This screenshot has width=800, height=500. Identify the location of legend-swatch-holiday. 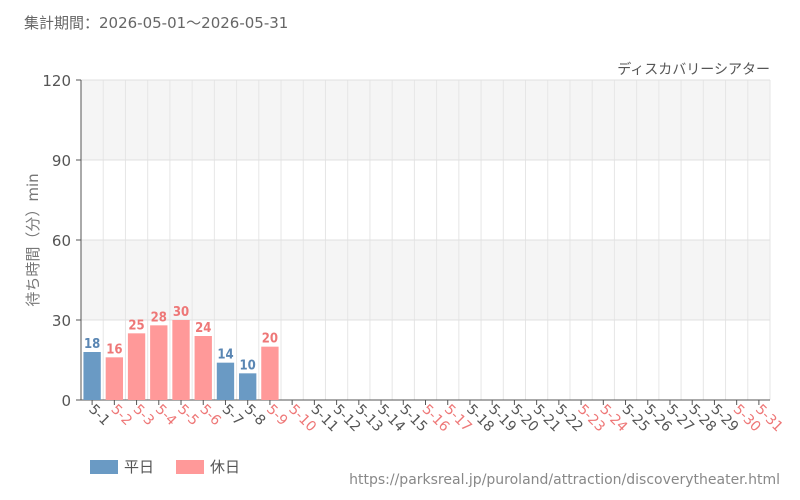
(190, 466).